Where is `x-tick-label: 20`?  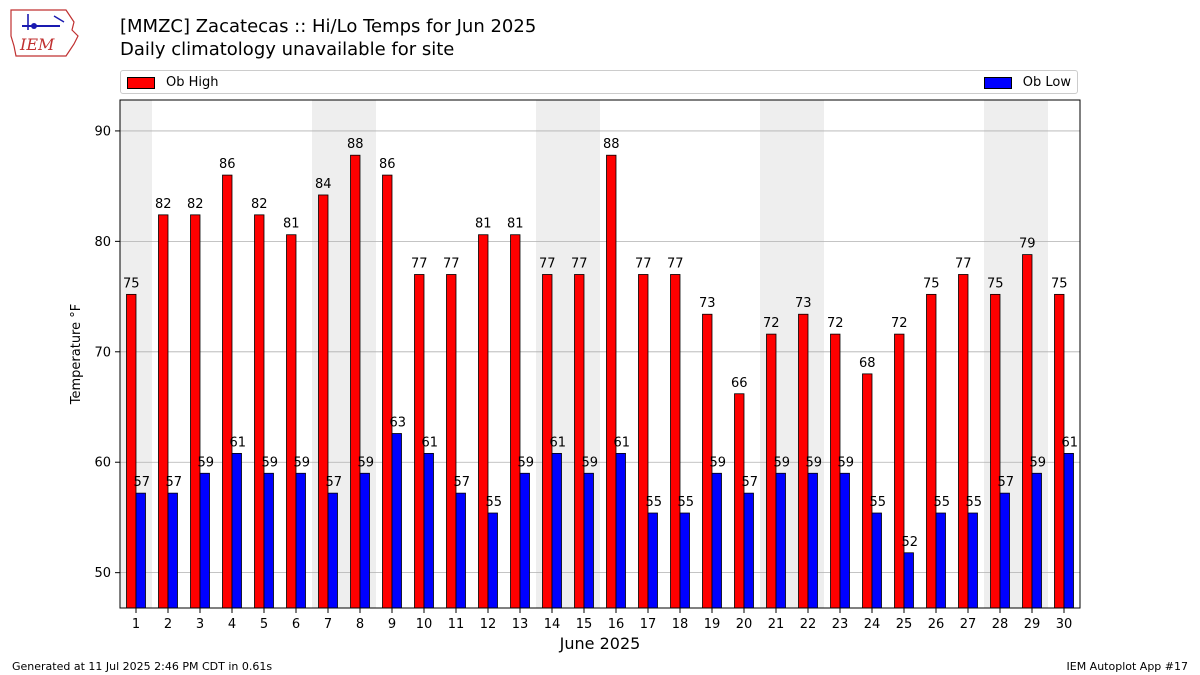 x-tick-label: 20 is located at coordinates (744, 624).